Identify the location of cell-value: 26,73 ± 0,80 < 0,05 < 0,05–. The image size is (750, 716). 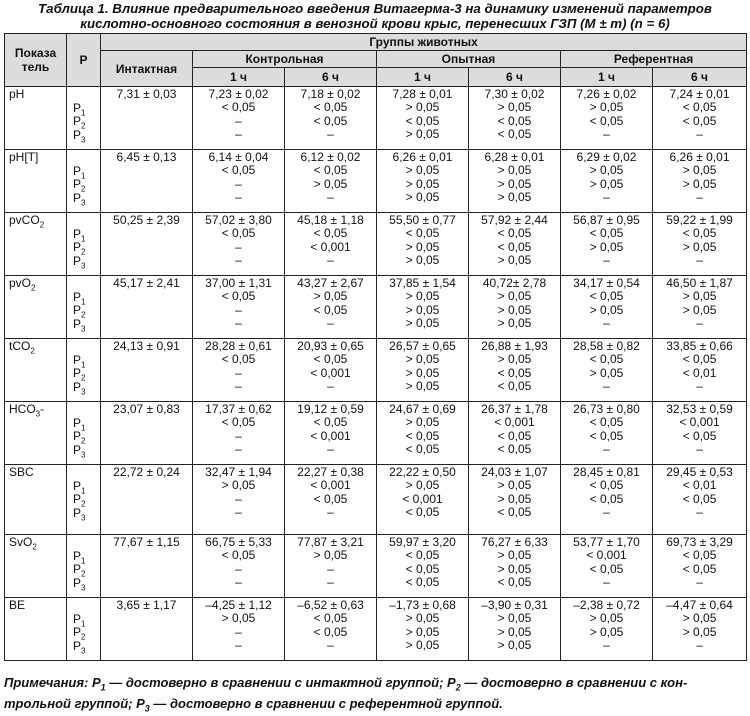
(606, 433).